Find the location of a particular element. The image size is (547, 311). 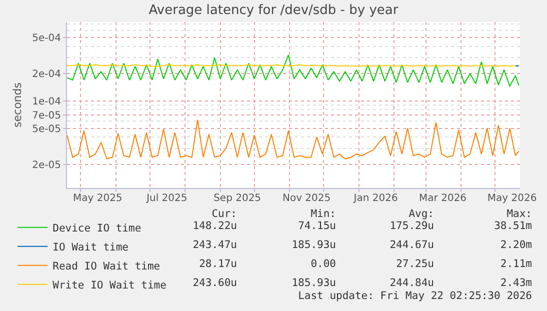

text: 2.43m is located at coordinates (516, 283).